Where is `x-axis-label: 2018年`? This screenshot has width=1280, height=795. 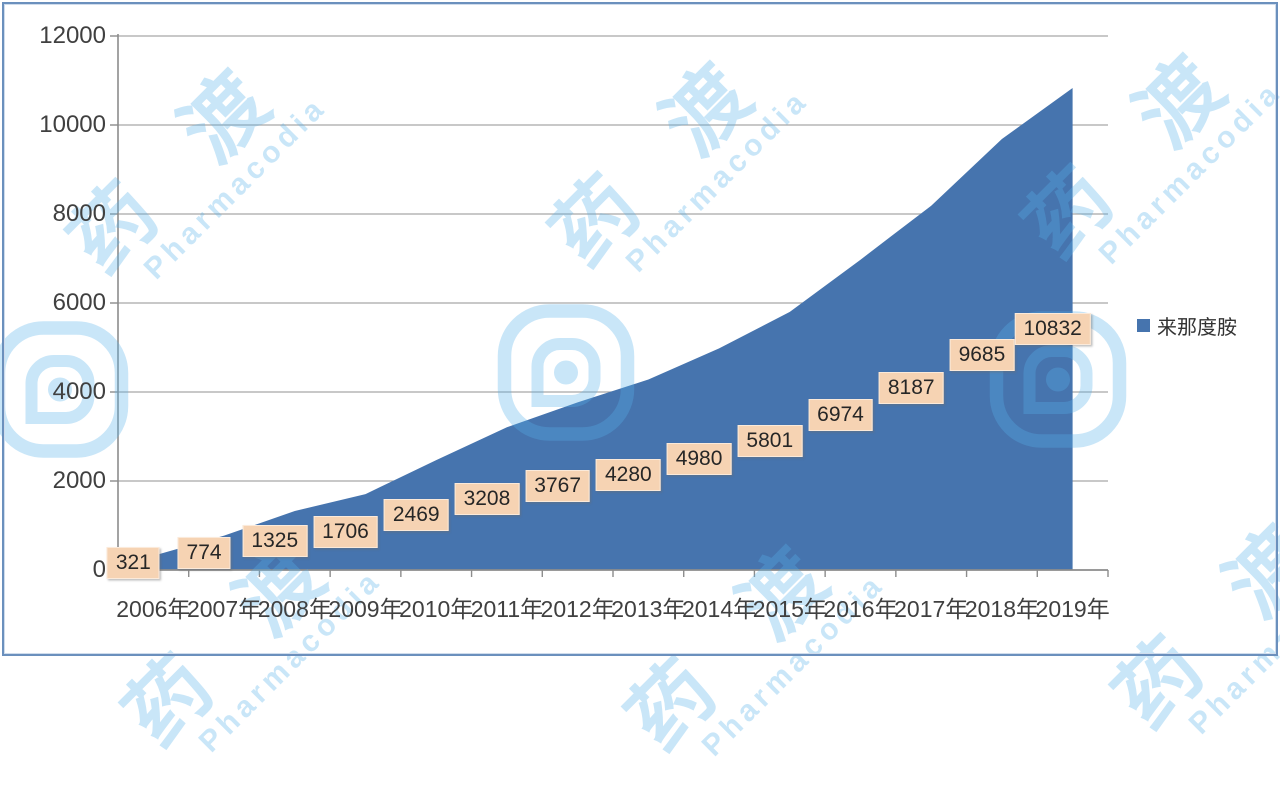
x-axis-label: 2018年 is located at coordinates (1002, 609).